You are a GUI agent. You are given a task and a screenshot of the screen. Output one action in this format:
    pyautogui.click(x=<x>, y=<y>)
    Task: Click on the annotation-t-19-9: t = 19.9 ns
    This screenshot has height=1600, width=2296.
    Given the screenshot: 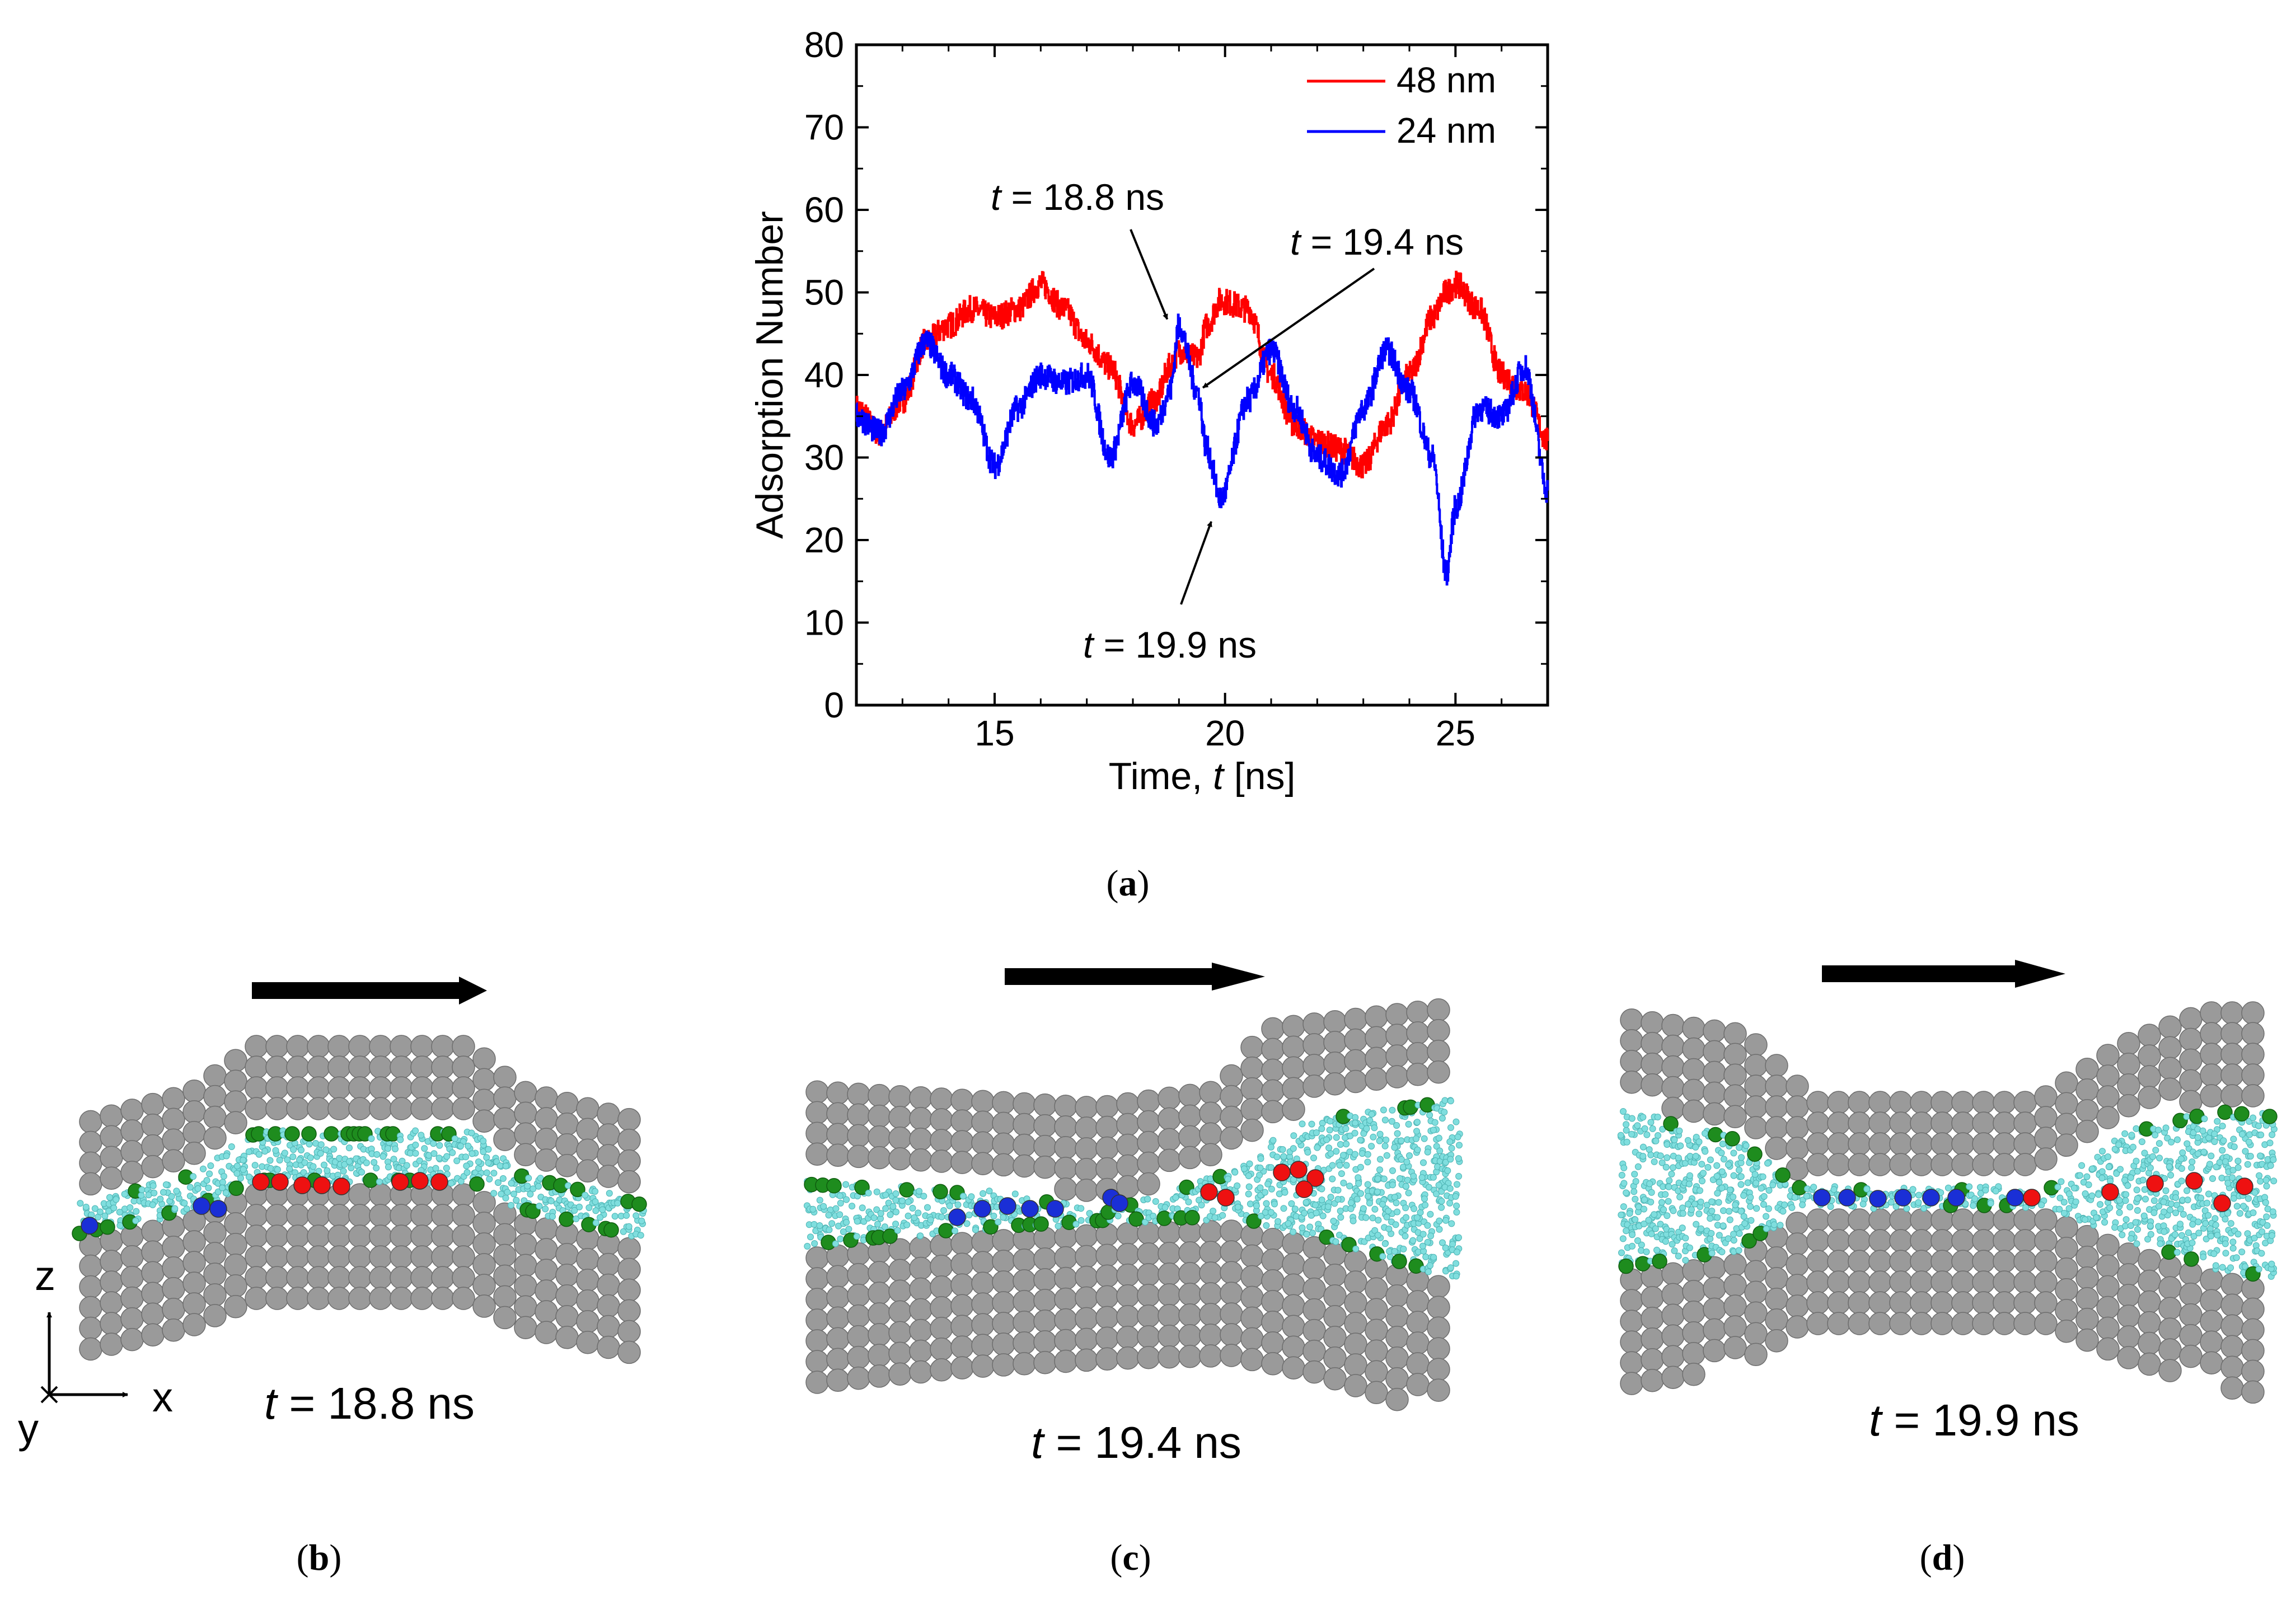 What is the action you would take?
    pyautogui.click(x=1170, y=644)
    